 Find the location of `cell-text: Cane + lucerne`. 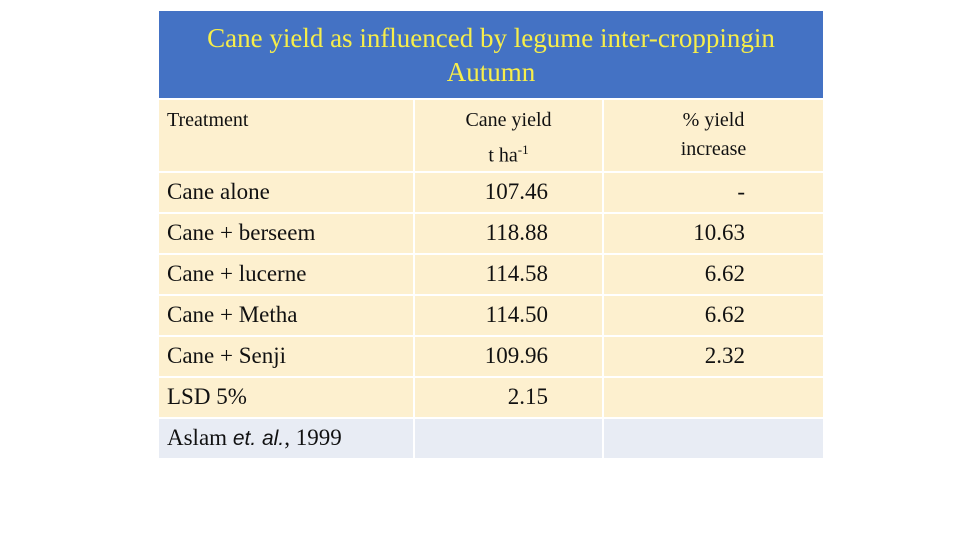

cell-text: Cane + lucerne is located at coordinates (237, 274).